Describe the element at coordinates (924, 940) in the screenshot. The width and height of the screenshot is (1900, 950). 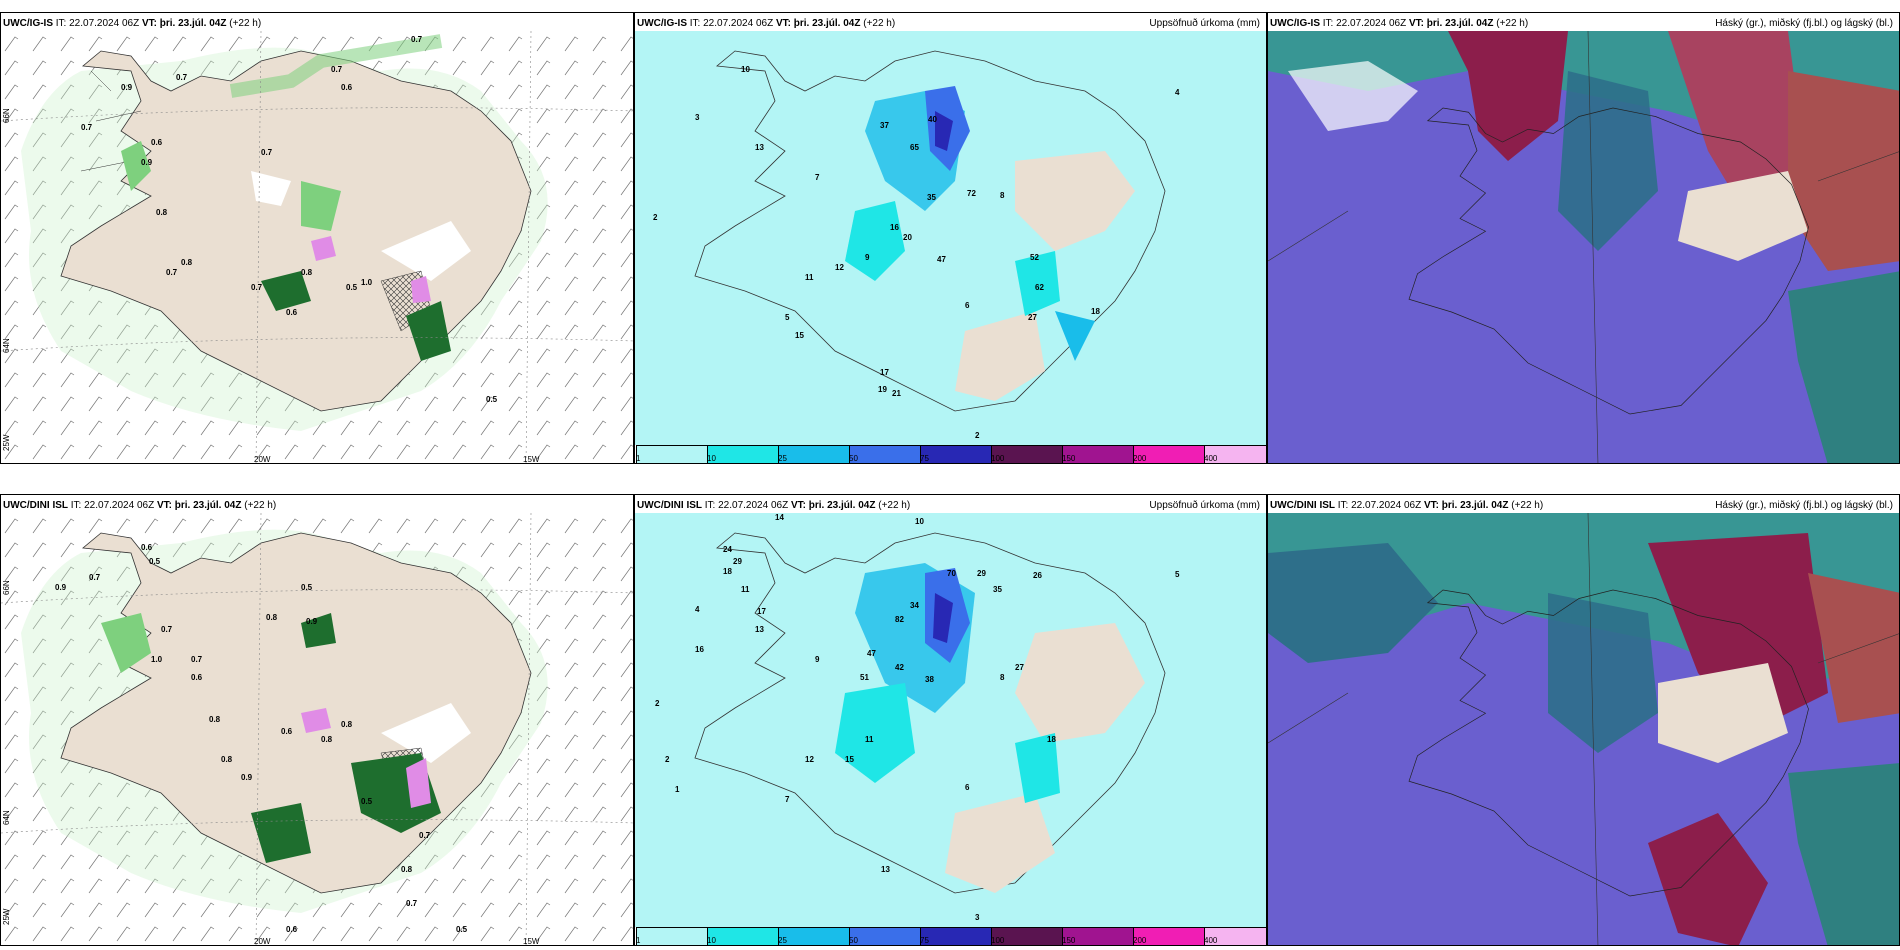
I see `colorbar-label: 75` at that location.